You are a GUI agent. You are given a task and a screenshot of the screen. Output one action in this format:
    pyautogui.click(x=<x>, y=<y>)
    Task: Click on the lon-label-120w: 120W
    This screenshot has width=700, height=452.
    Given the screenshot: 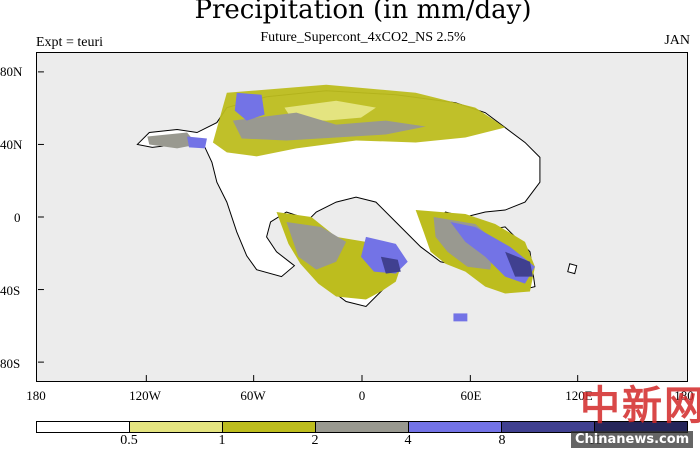 What is the action you would take?
    pyautogui.click(x=145, y=395)
    